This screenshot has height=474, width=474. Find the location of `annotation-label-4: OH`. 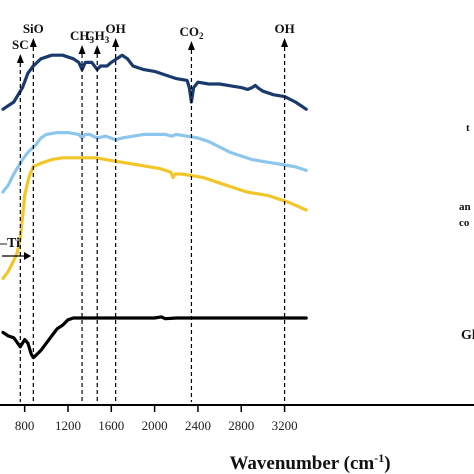

annotation-label-4: OH is located at coordinates (116, 28).